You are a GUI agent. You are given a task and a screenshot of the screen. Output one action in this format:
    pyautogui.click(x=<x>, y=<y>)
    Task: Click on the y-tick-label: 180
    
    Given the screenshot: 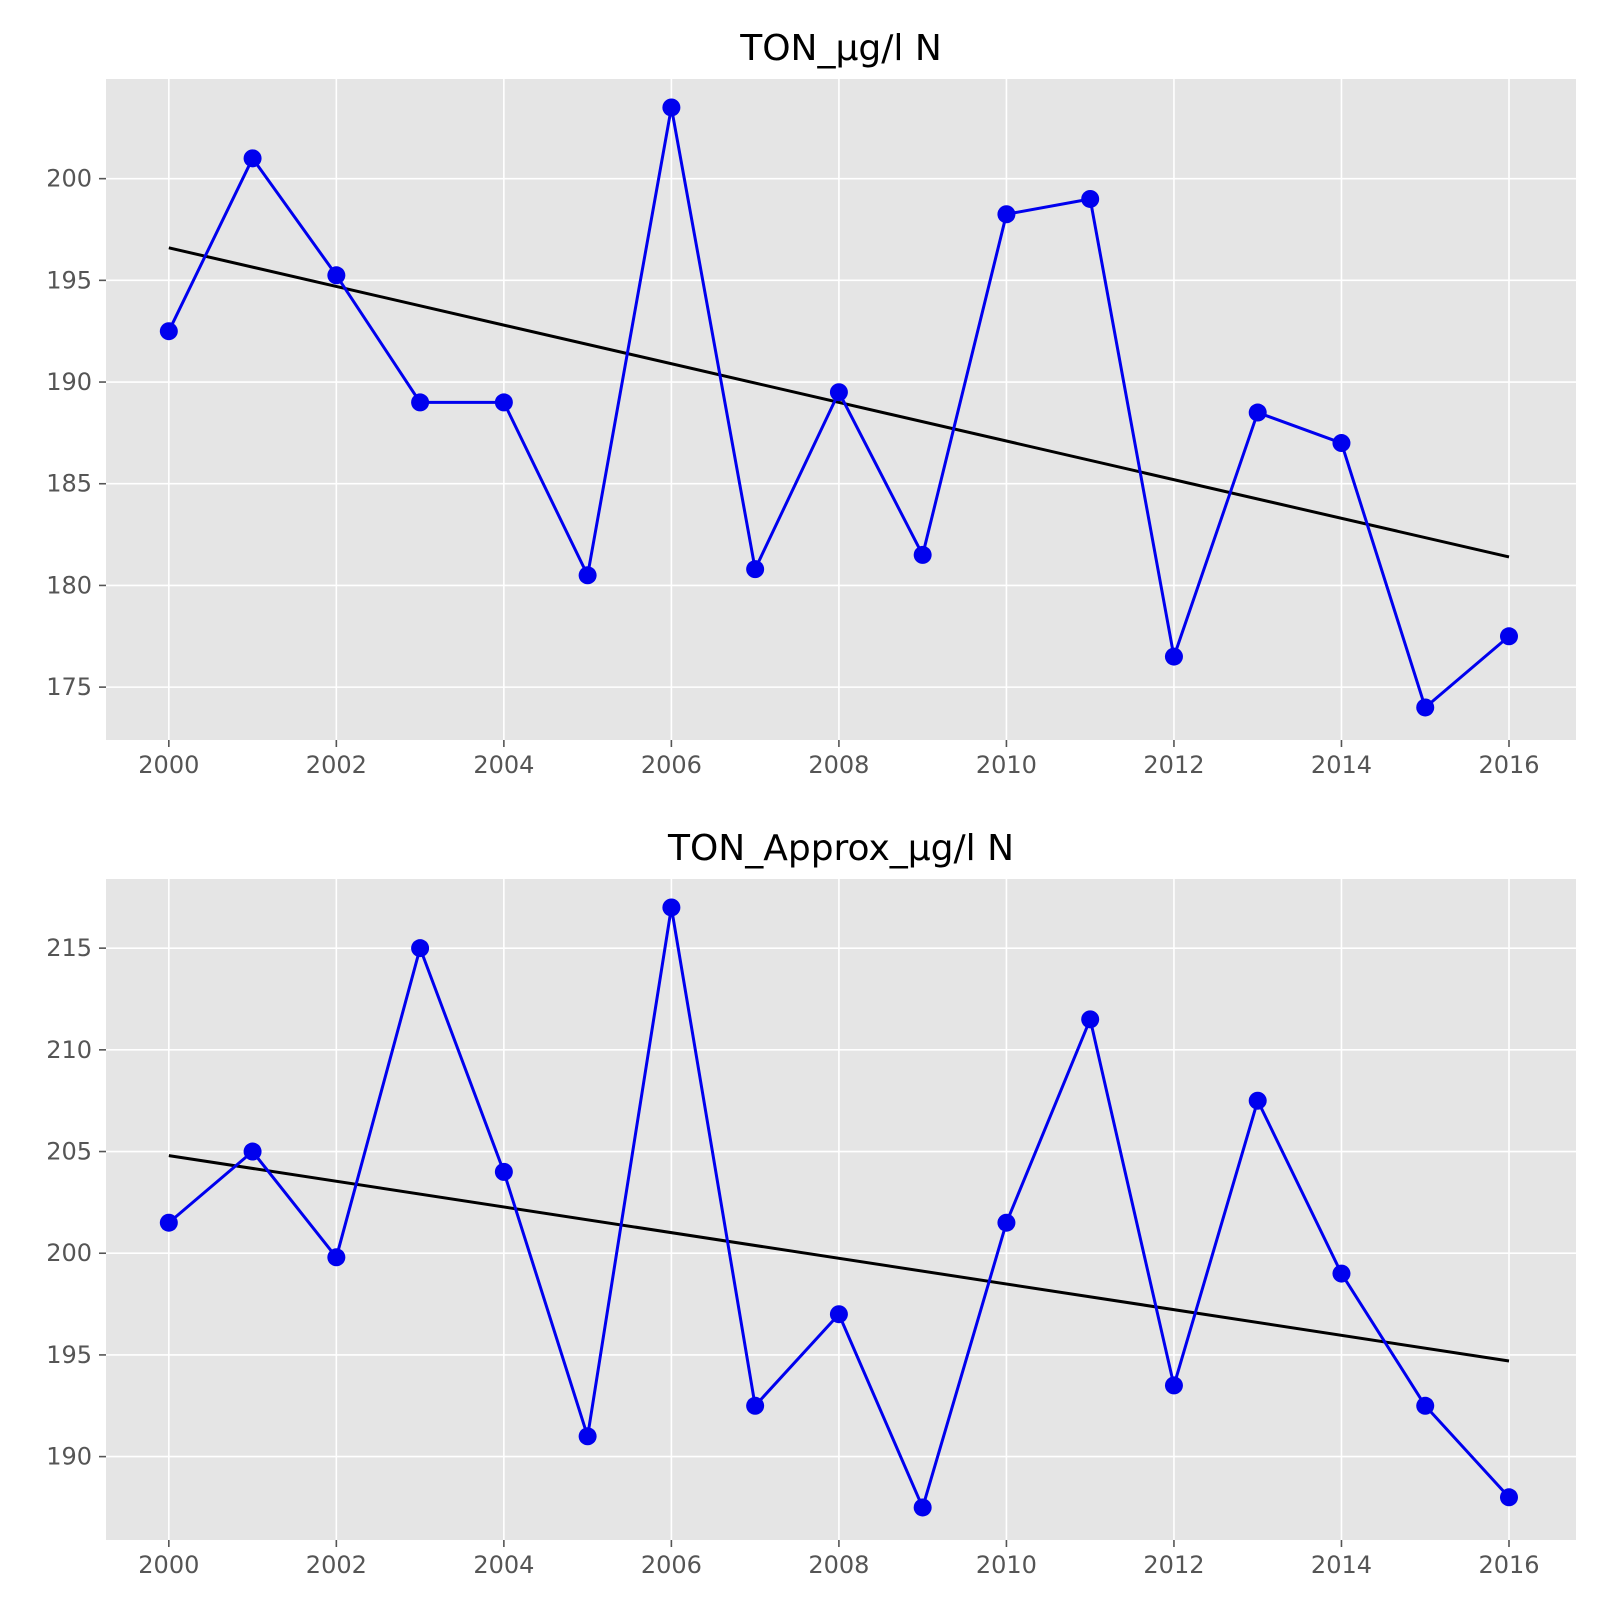 What is the action you would take?
    pyautogui.click(x=69, y=585)
    